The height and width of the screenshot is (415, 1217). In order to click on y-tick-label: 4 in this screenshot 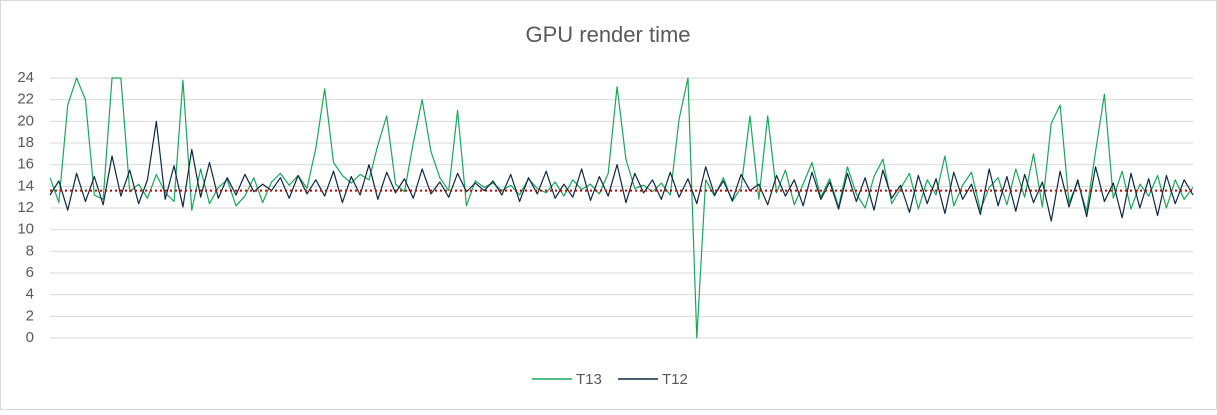, I will do `click(30, 294)`.